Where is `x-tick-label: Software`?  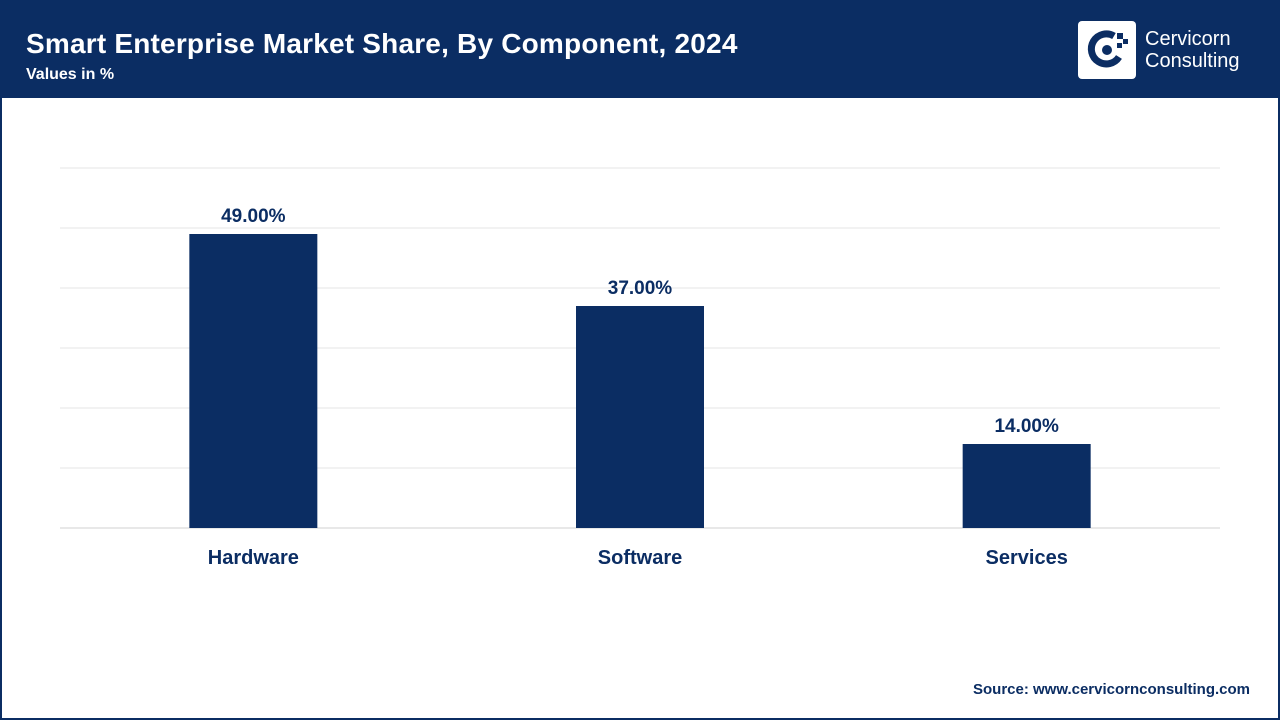
x-tick-label: Software is located at coordinates (640, 558).